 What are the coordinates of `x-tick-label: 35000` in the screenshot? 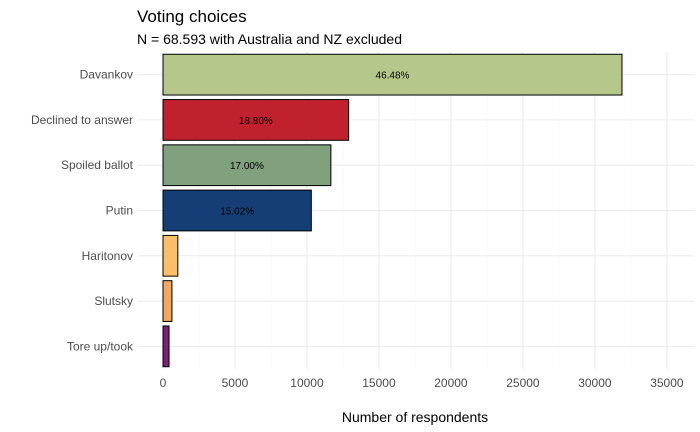 It's located at (667, 383).